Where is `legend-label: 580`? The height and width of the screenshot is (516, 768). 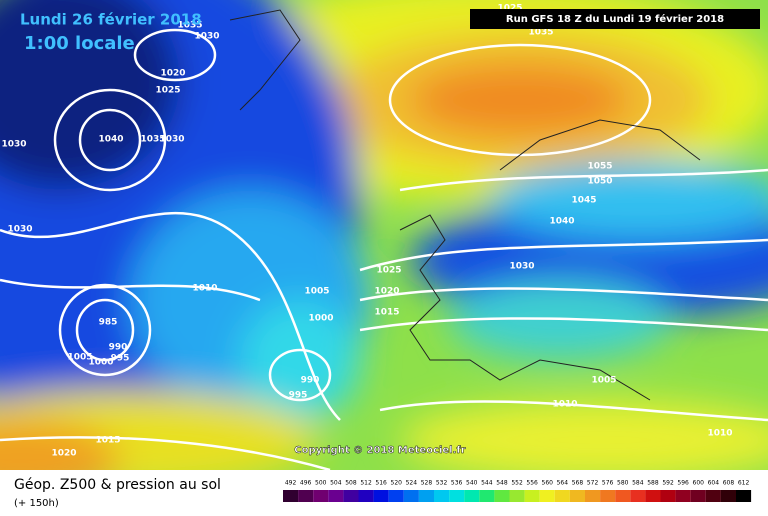 legend-label: 580 is located at coordinates (623, 483).